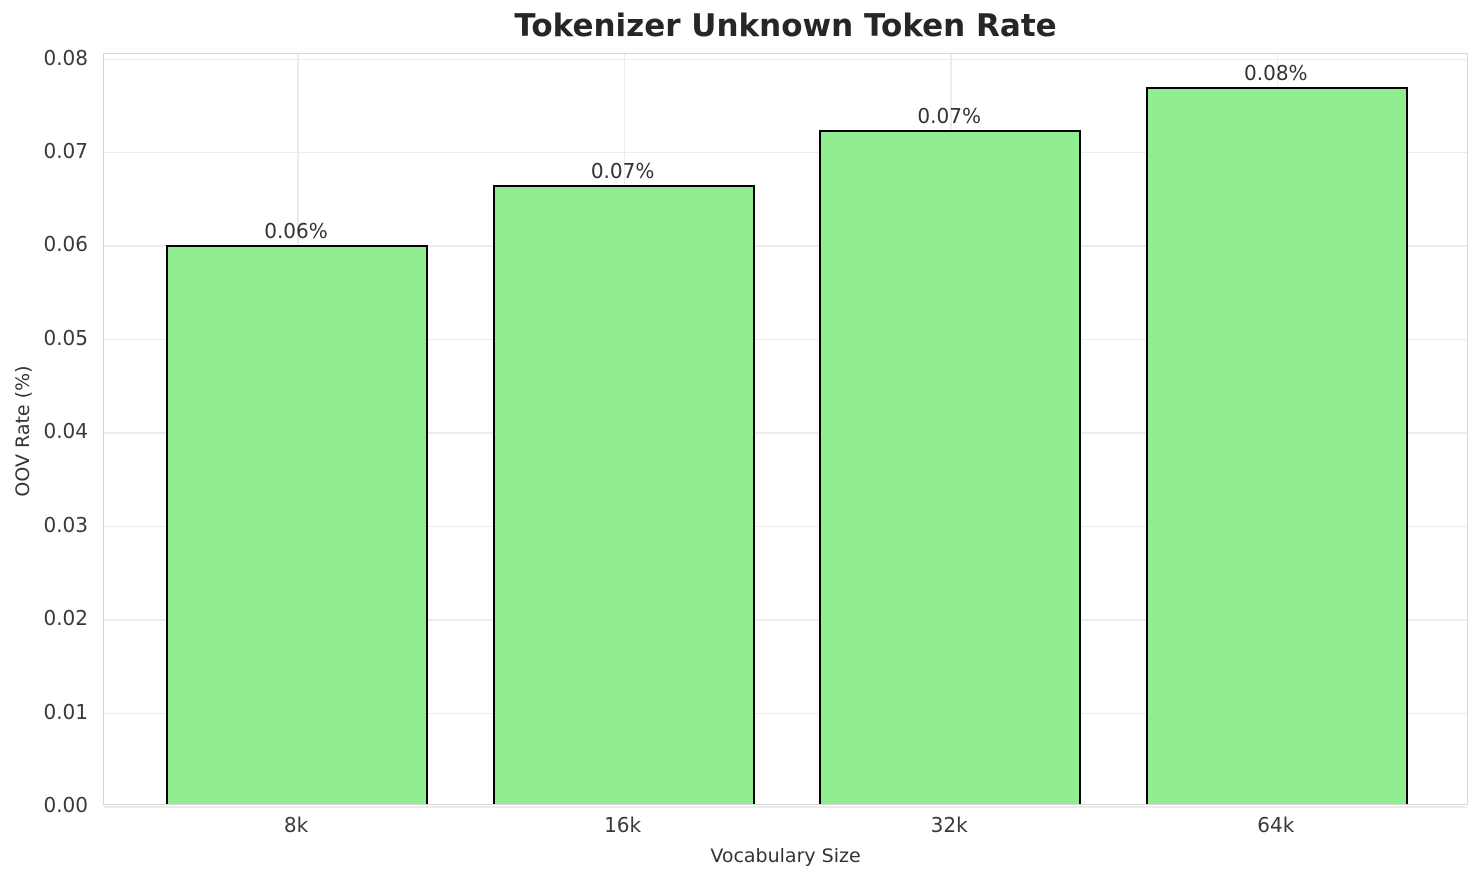 The width and height of the screenshot is (1484, 885). What do you see at coordinates (785, 856) in the screenshot?
I see `x-axis-label: Vocabulary Size` at bounding box center [785, 856].